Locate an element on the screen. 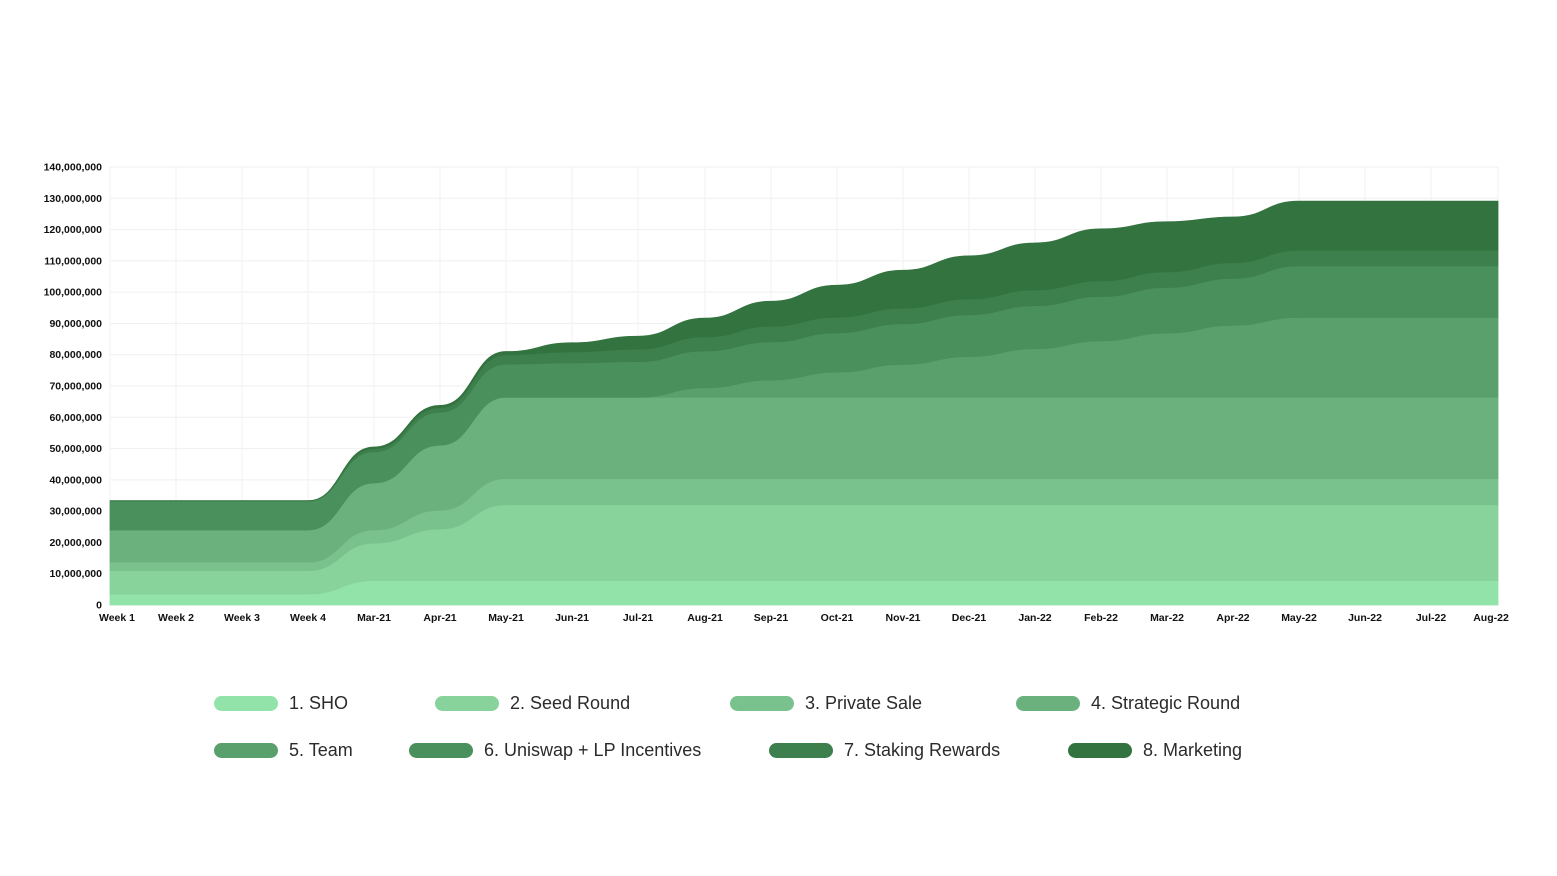  x-tick-label: Aug-22 is located at coordinates (1491, 618).